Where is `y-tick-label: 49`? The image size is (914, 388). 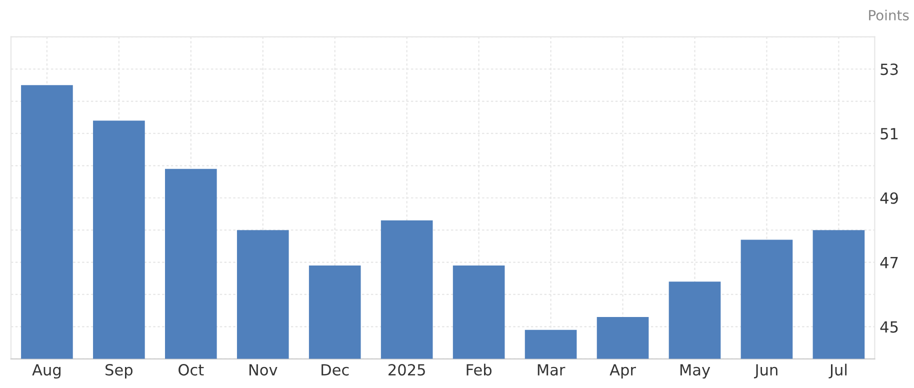 y-tick-label: 49 is located at coordinates (889, 198).